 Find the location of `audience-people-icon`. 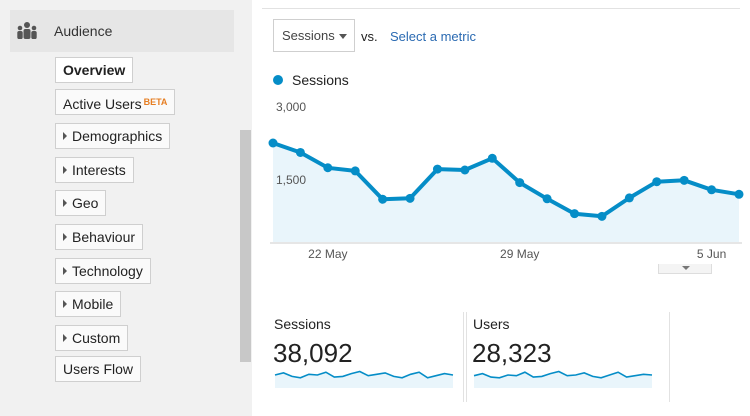

audience-people-icon is located at coordinates (27, 30).